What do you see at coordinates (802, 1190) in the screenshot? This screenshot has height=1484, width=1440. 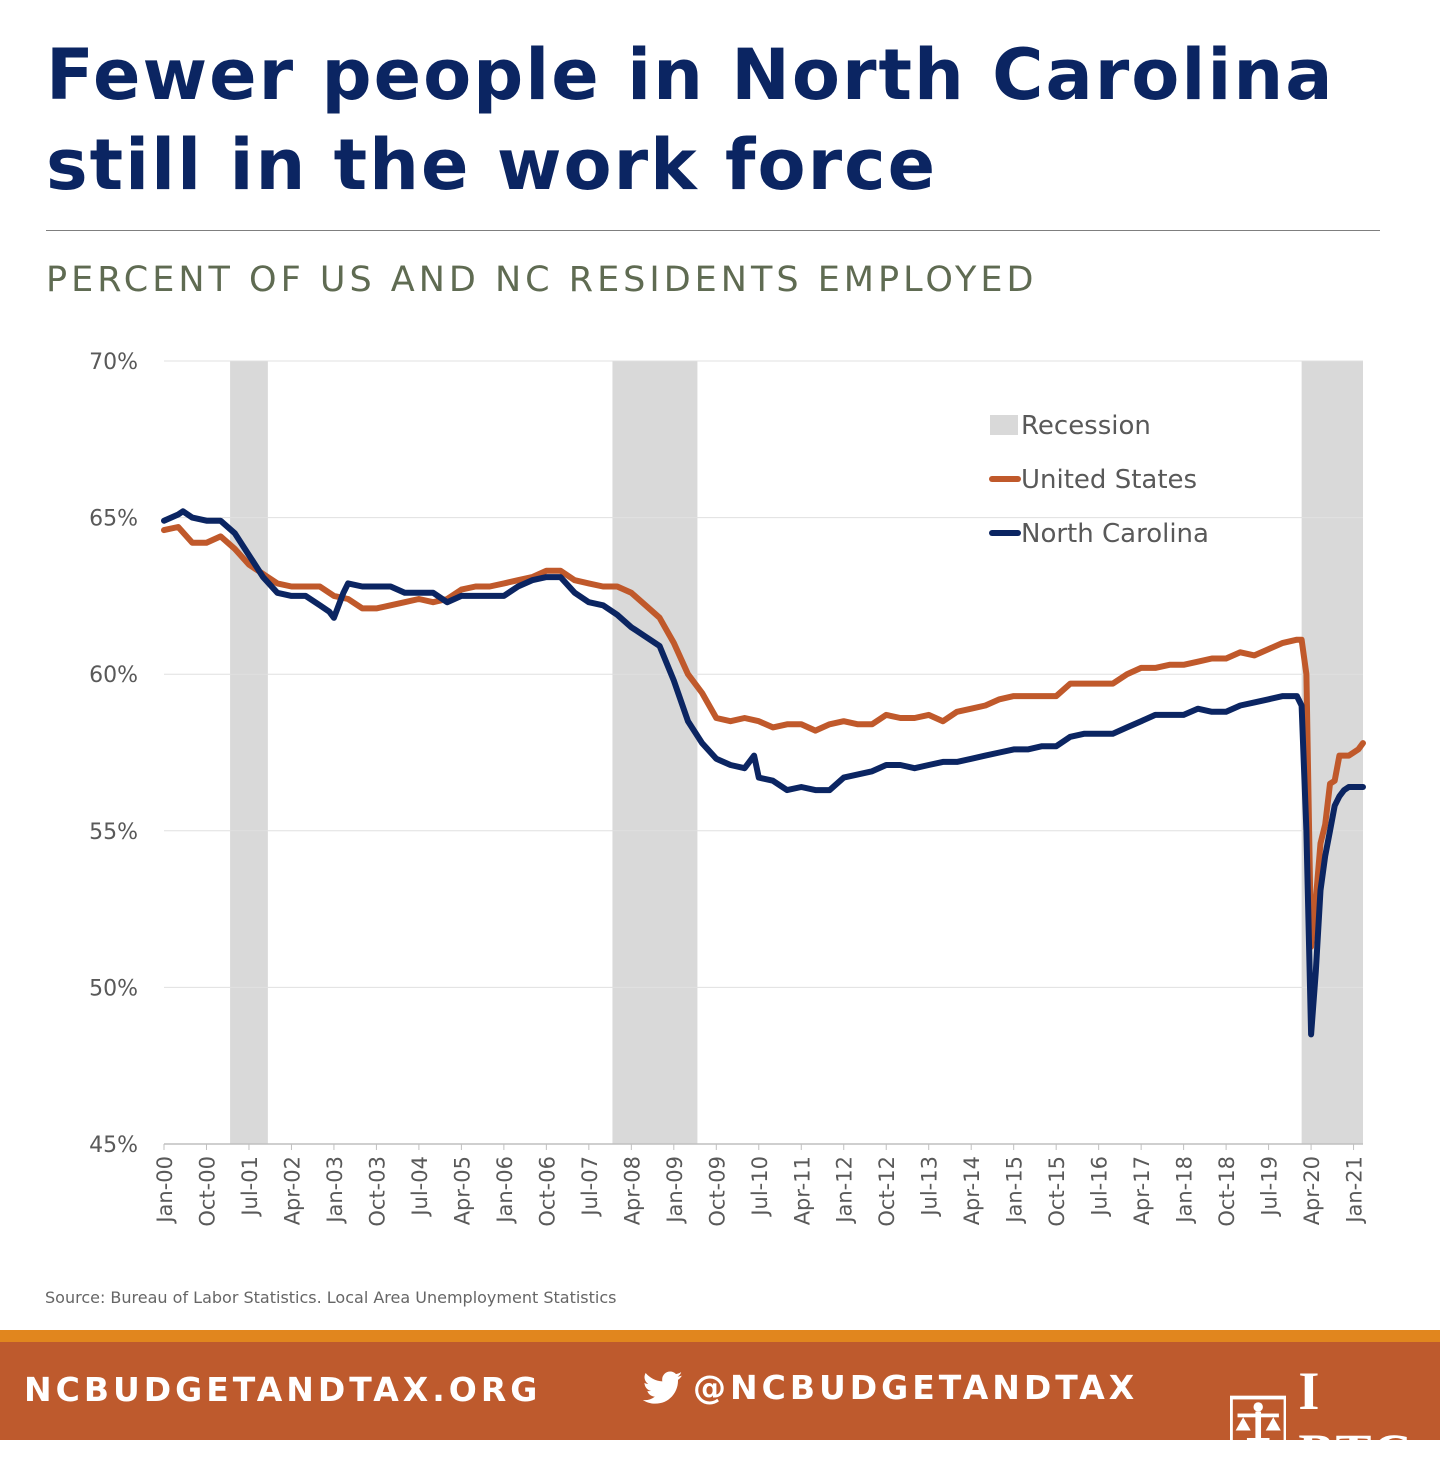 I see `x-tick-label: Apr-11` at bounding box center [802, 1190].